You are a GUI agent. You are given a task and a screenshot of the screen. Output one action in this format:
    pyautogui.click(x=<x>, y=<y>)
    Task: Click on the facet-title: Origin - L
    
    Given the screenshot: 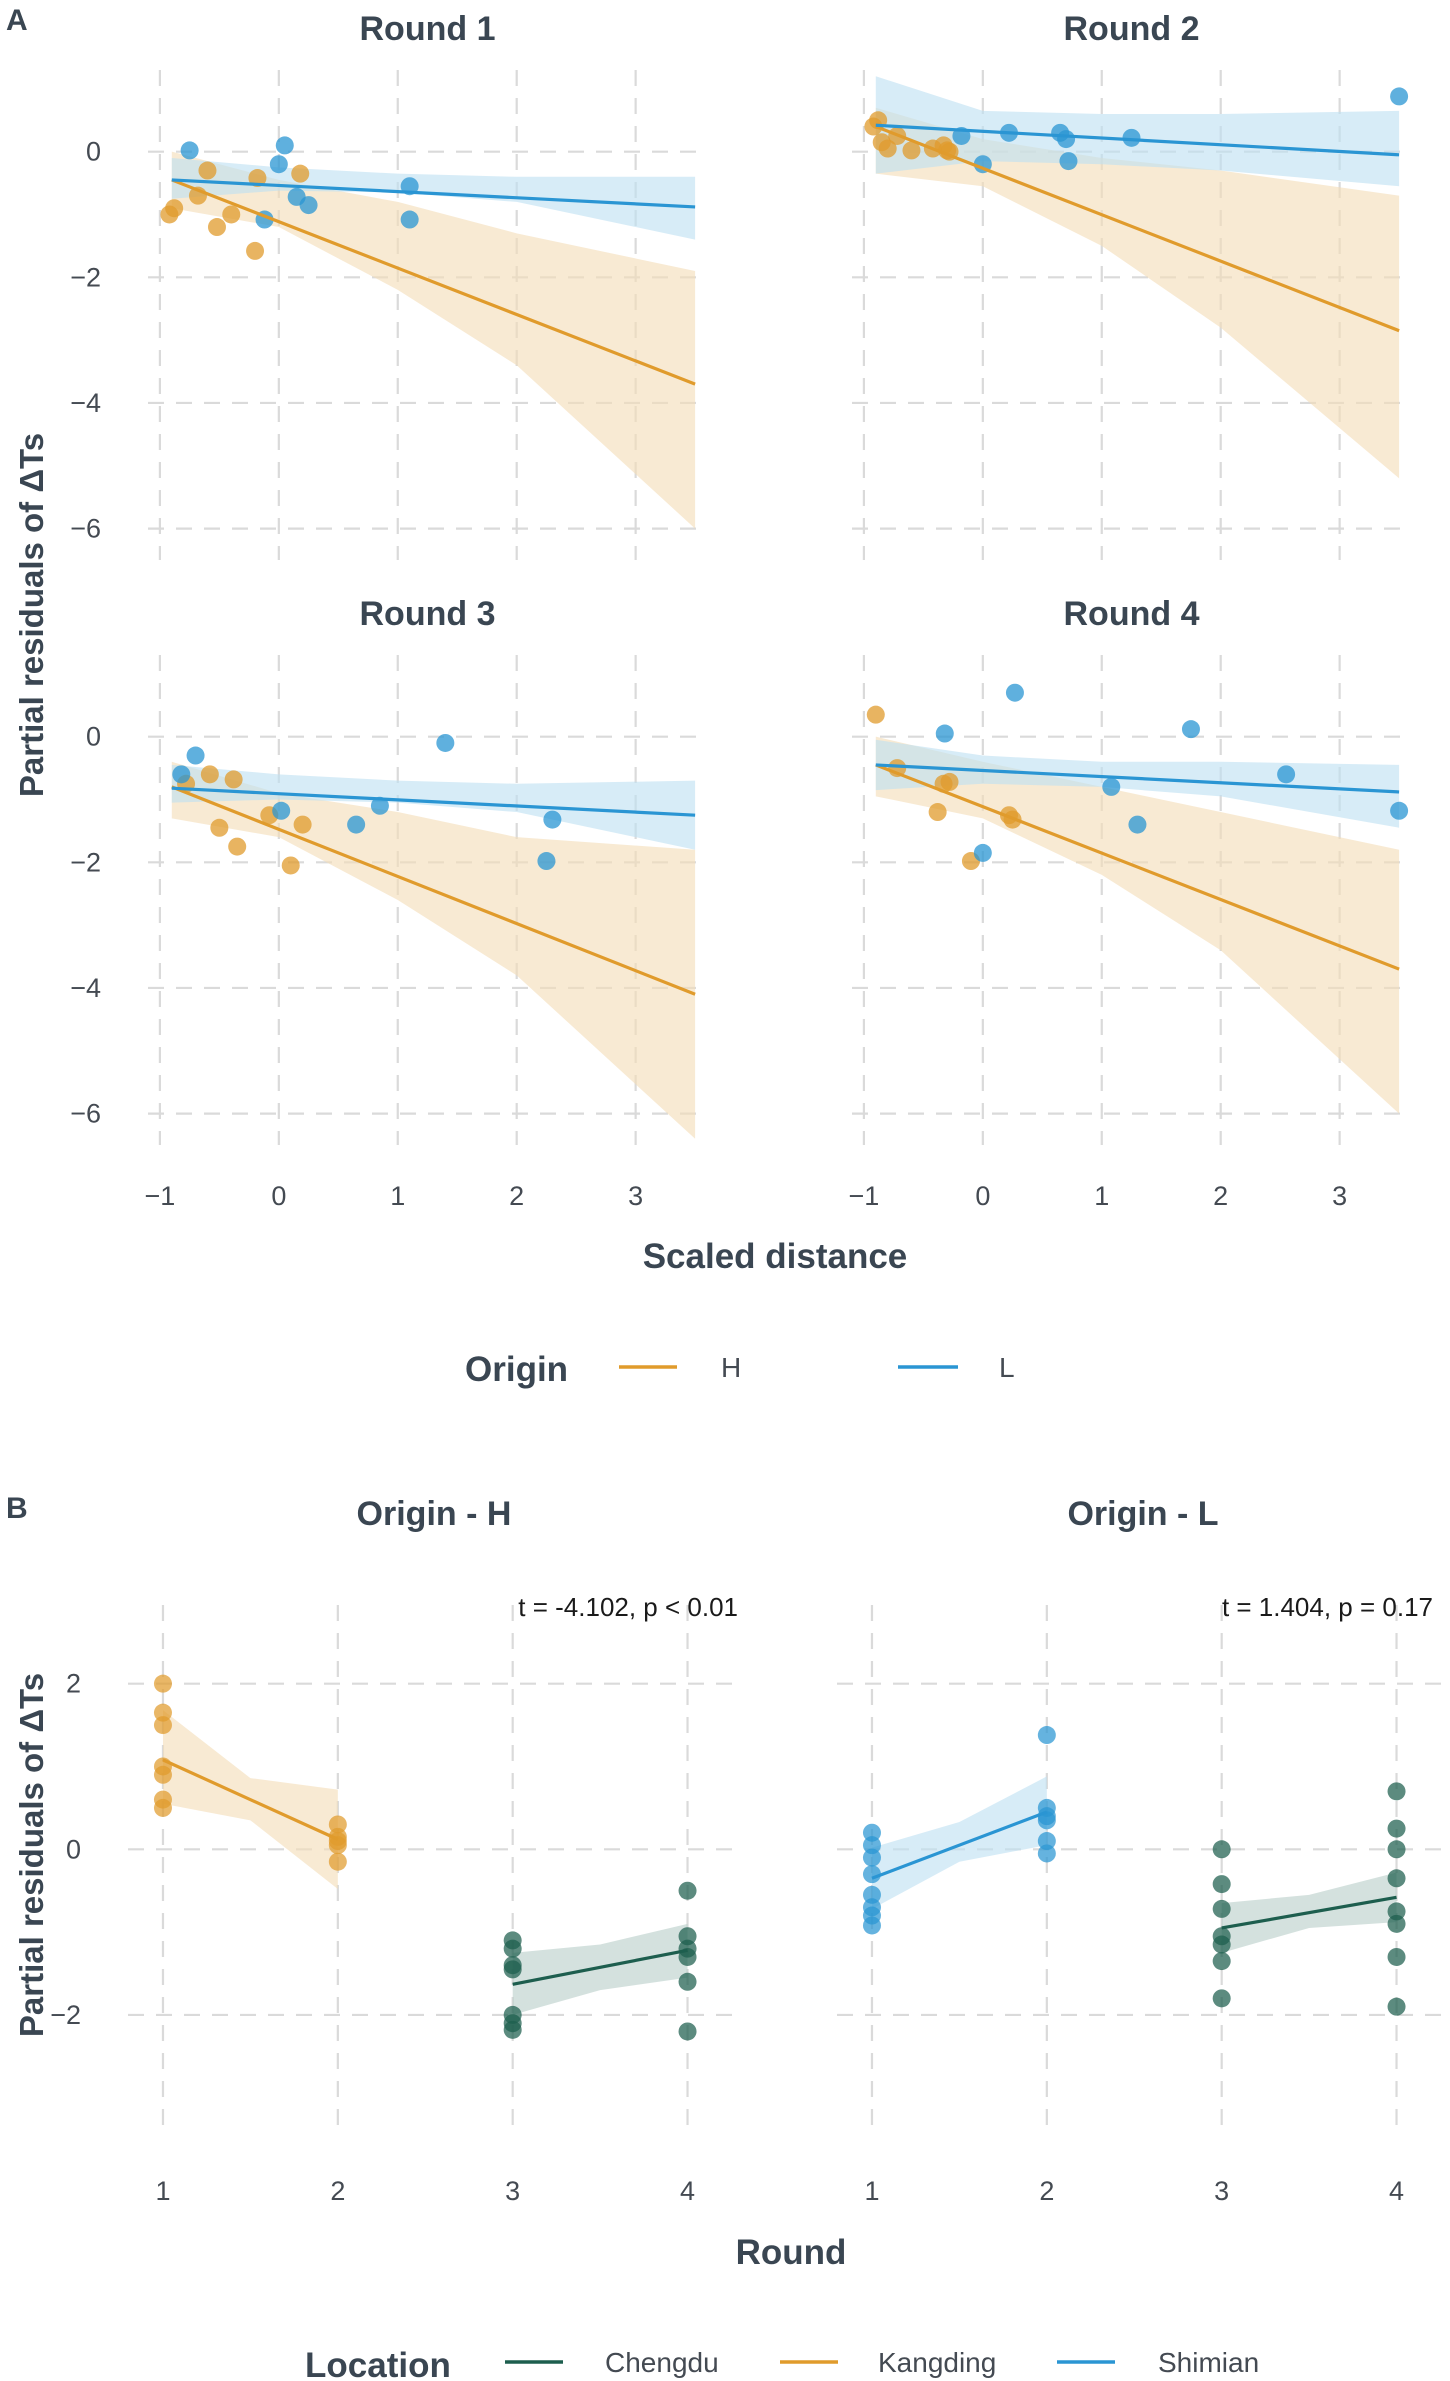 What is the action you would take?
    pyautogui.click(x=1142, y=1514)
    